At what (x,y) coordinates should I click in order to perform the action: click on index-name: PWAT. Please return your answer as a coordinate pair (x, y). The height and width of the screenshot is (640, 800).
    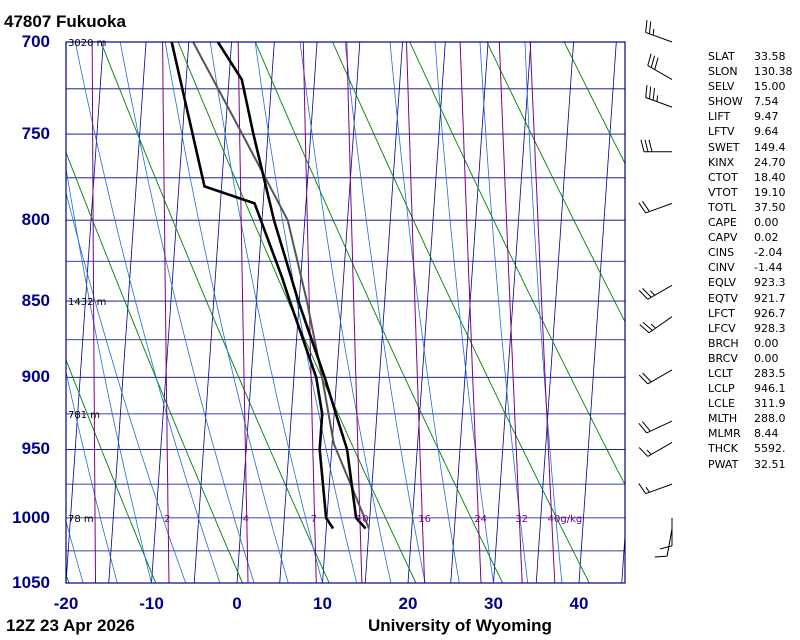
    Looking at the image, I should click on (723, 464).